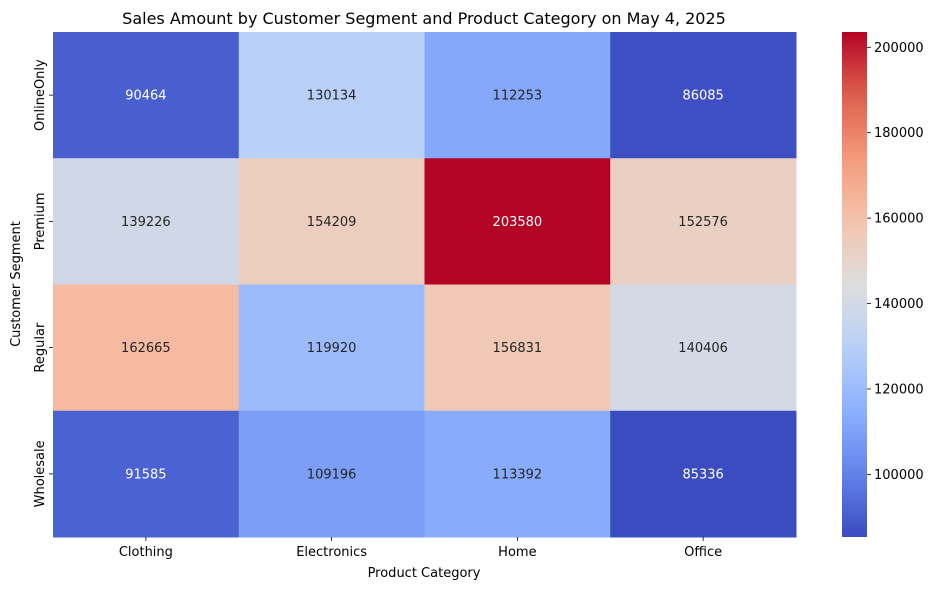 The image size is (938, 590). I want to click on colorbar: 100000 120000 140000 160000 180000 200000, so click(883, 284).